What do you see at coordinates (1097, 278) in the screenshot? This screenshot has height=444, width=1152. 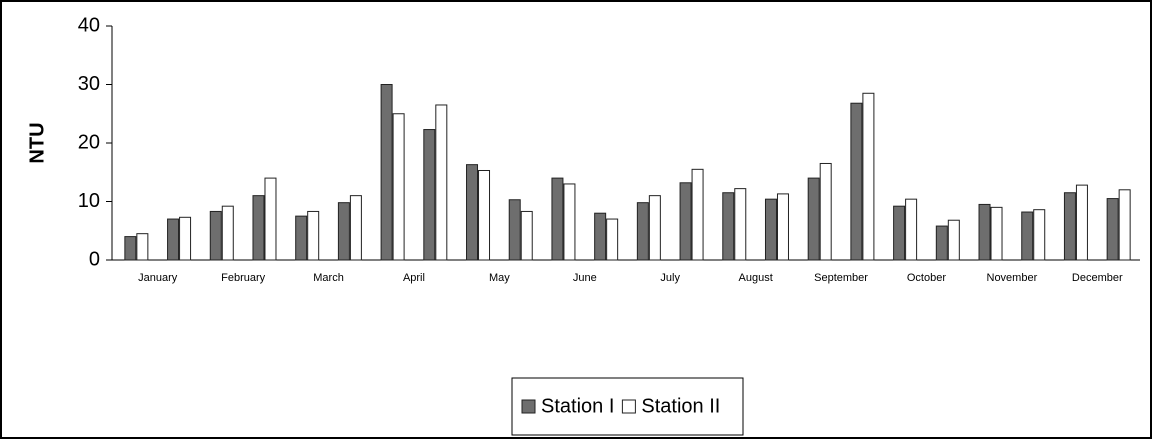 I see `x-tick-label: December` at bounding box center [1097, 278].